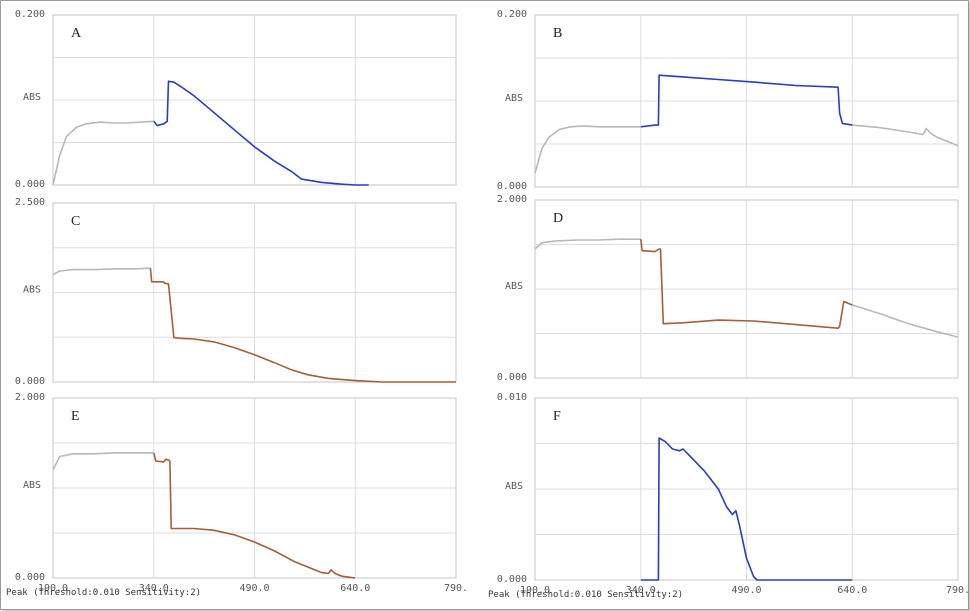 The width and height of the screenshot is (970, 611). Describe the element at coordinates (512, 397) in the screenshot. I see `y-tick-top: 0.010` at that location.